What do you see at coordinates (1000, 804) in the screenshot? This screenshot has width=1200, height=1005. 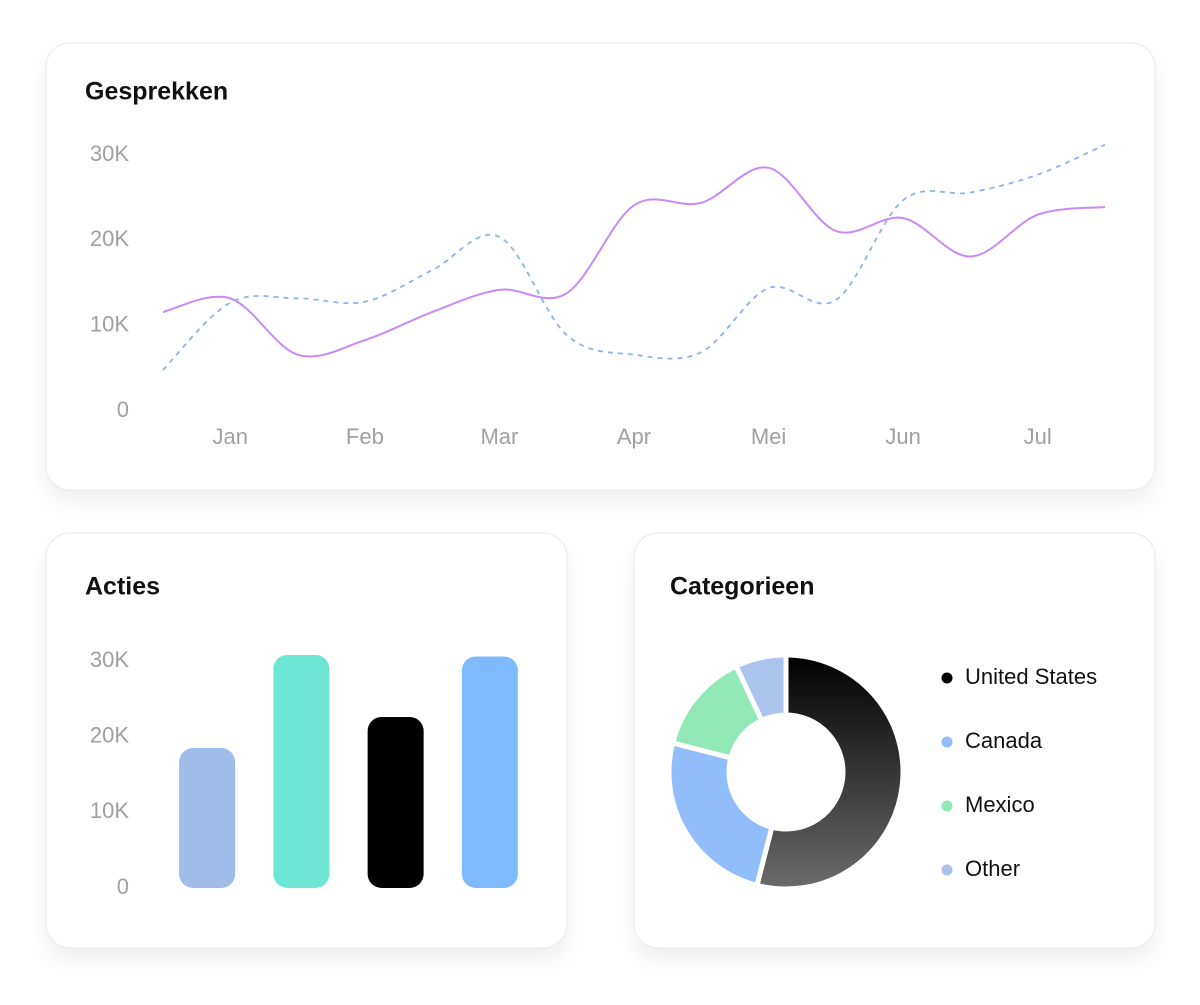 I see `legend-label: Mexico` at bounding box center [1000, 804].